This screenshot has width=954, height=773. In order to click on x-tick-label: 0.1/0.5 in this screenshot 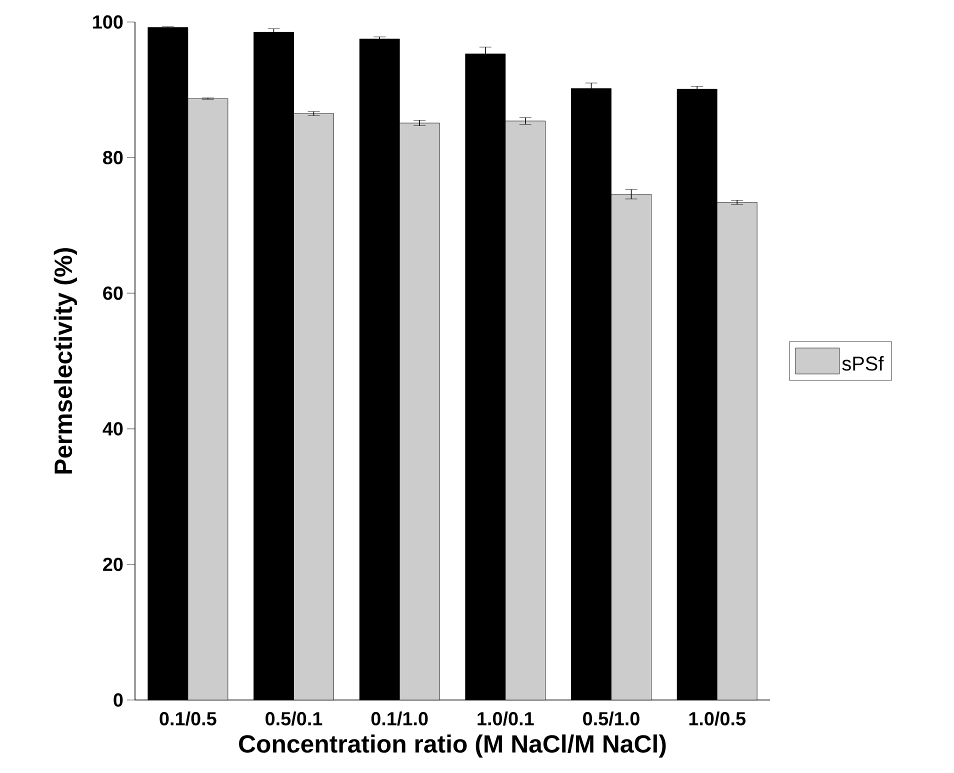, I will do `click(188, 719)`.